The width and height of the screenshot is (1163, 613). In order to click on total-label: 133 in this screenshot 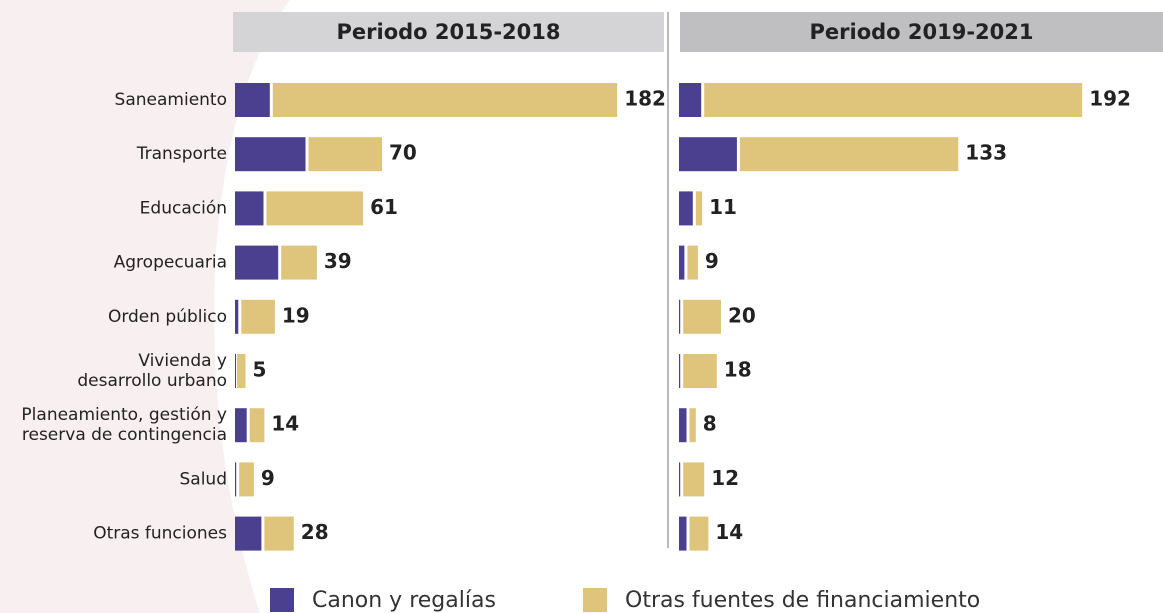, I will do `click(986, 153)`.